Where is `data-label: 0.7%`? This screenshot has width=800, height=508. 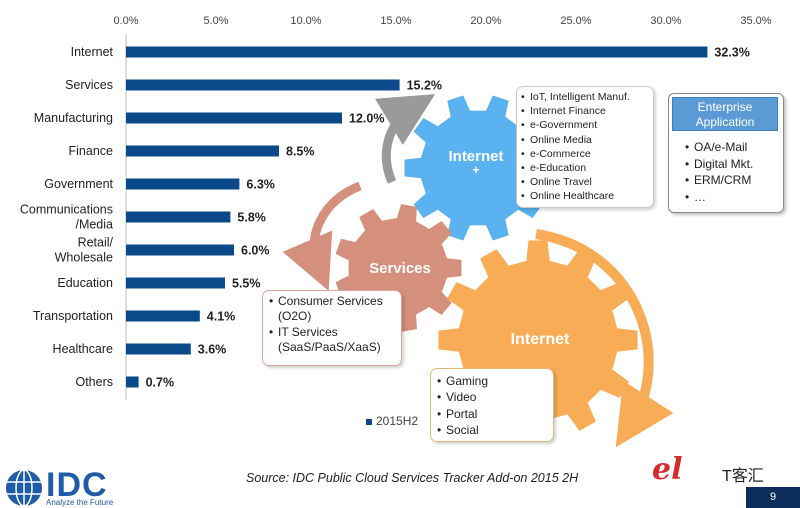
data-label: 0.7% is located at coordinates (160, 383).